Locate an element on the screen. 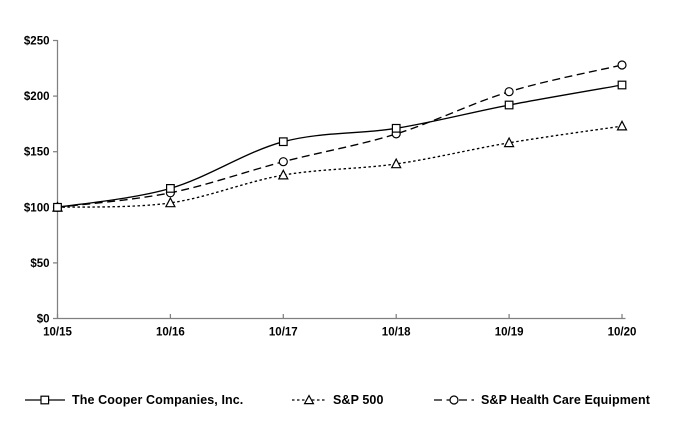  solid-line-square-marker-icon is located at coordinates (45, 400).